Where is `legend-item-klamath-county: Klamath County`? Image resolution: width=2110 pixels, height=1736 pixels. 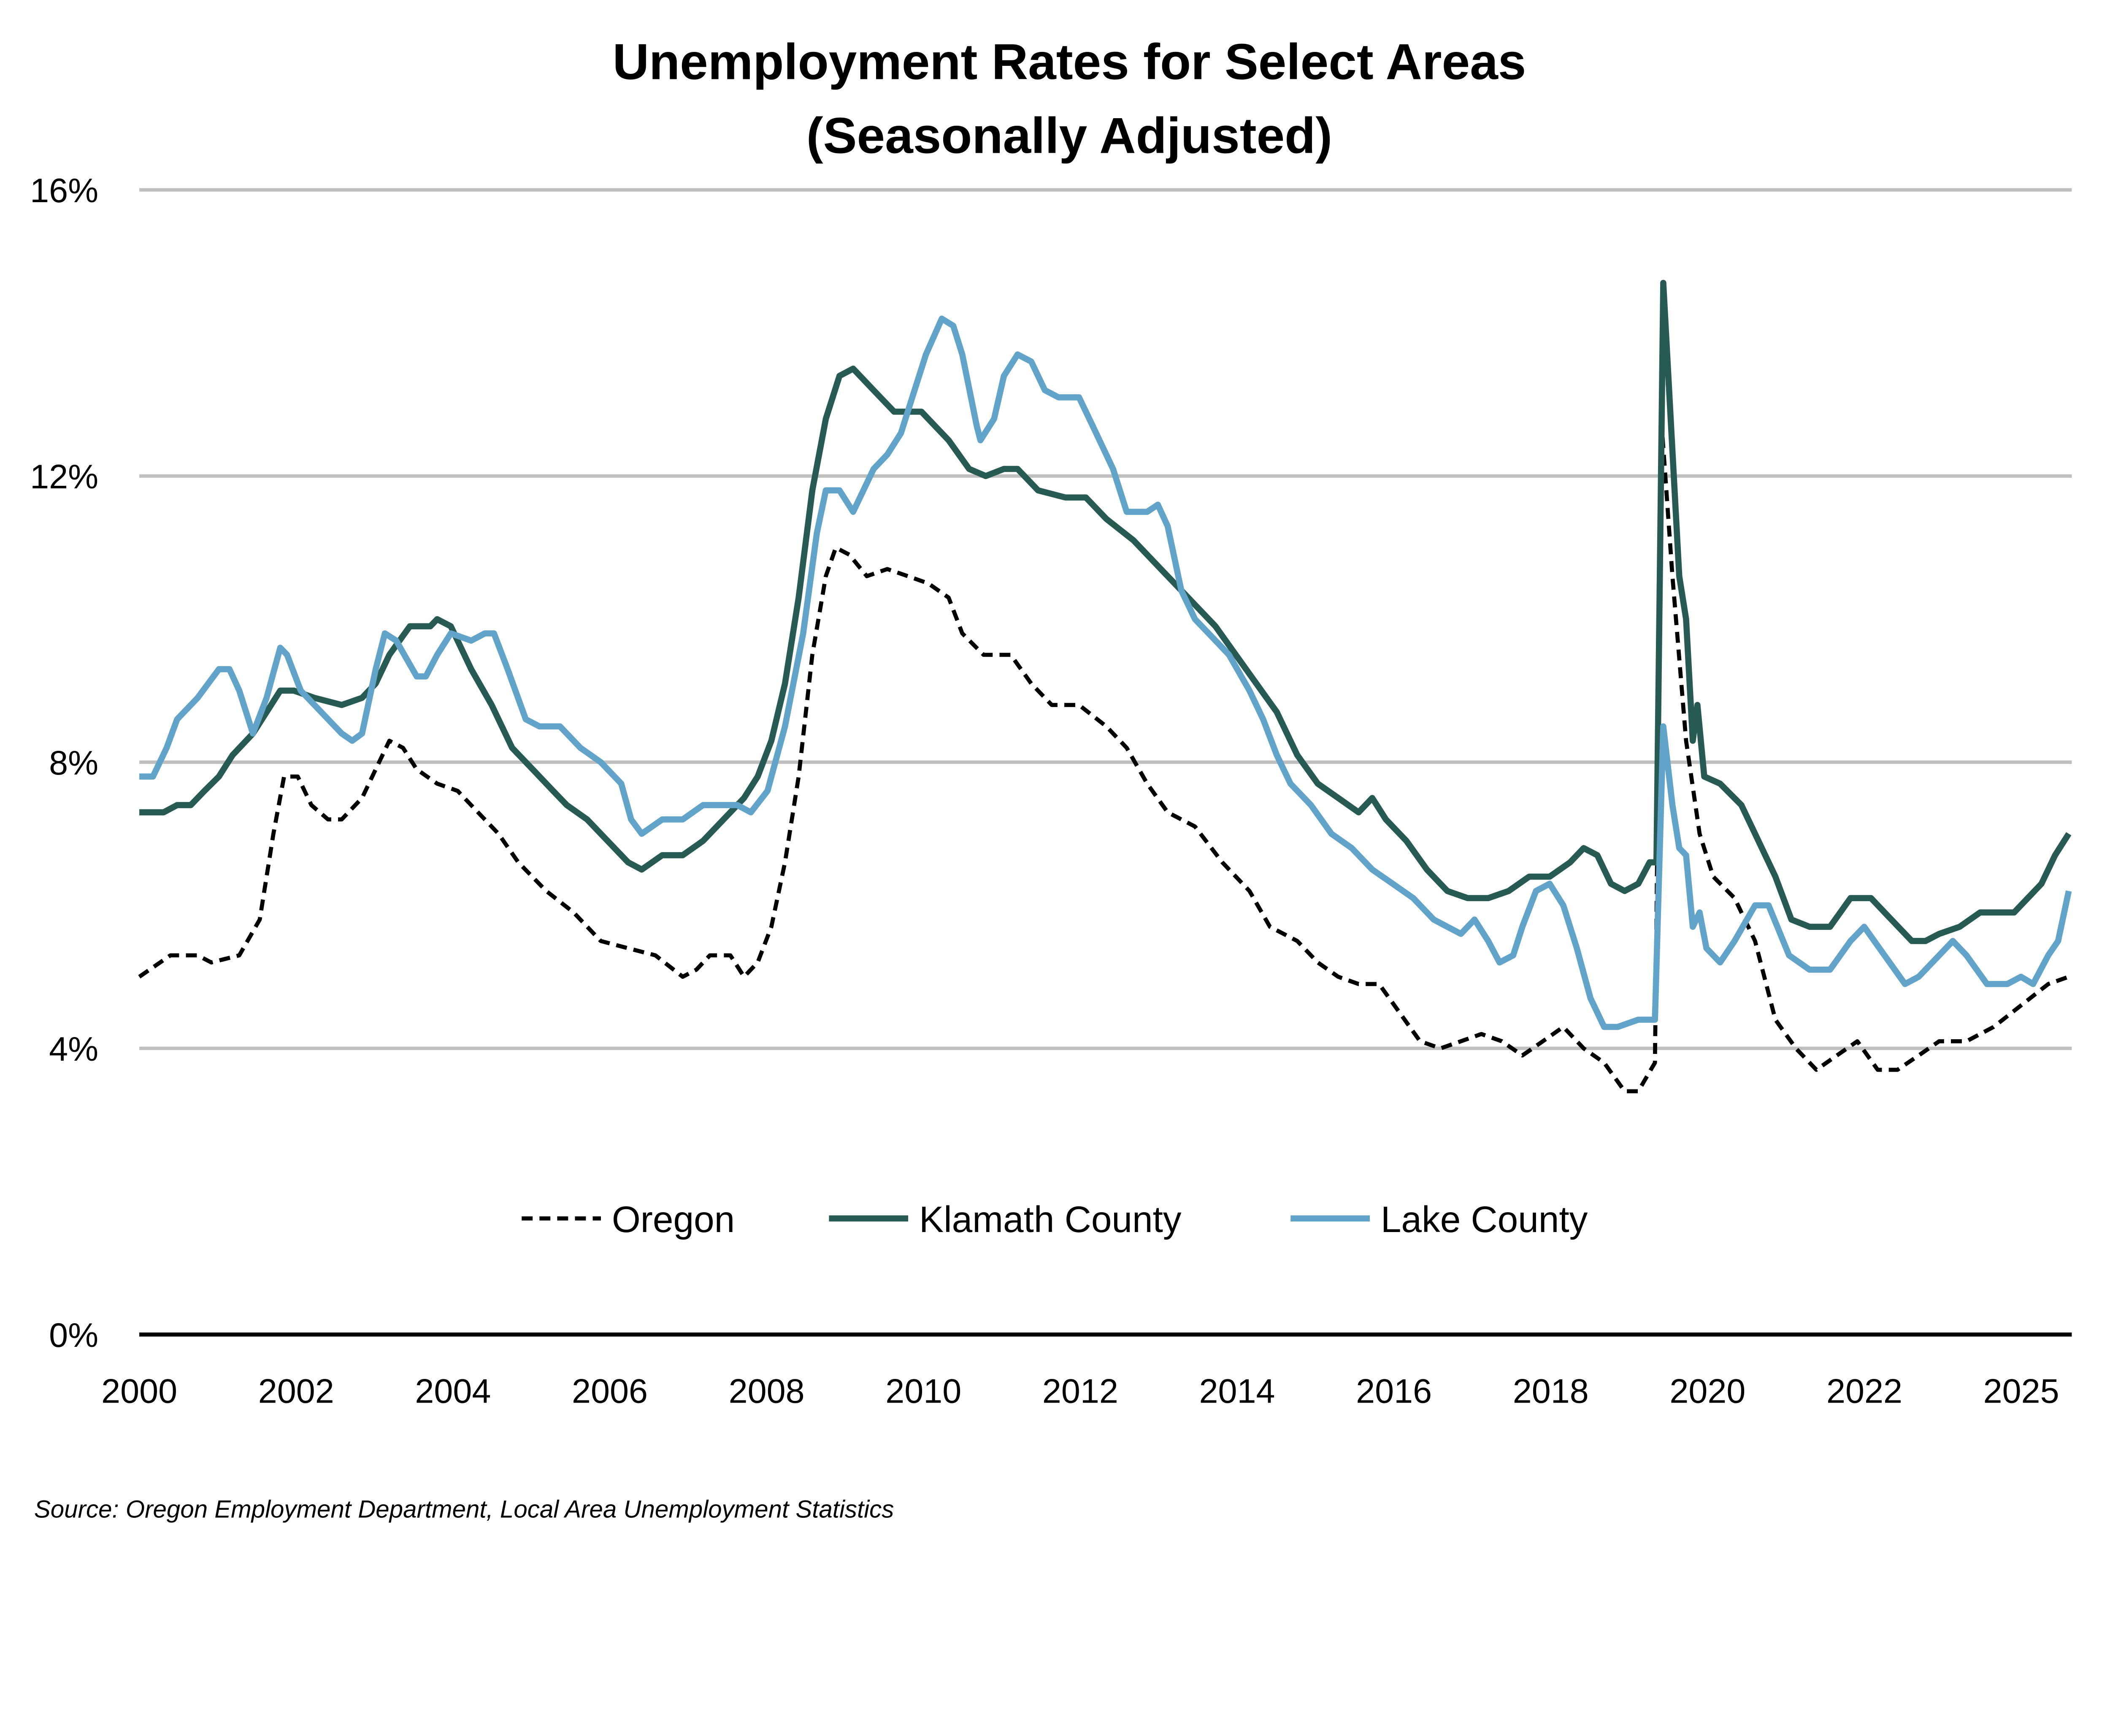 legend-item-klamath-county: Klamath County is located at coordinates (1006, 1219).